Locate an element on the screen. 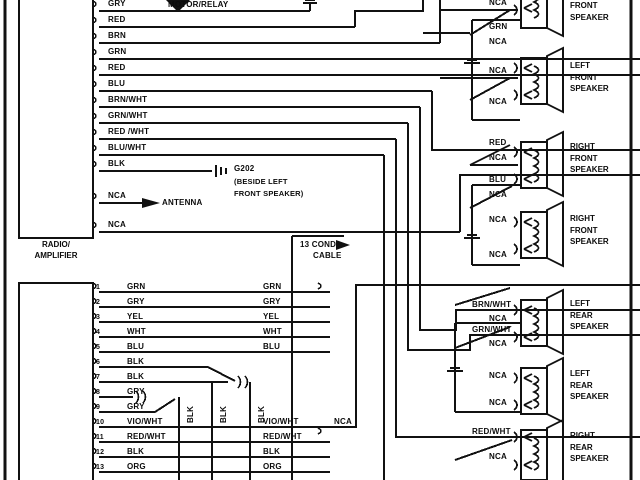  wire-label-top-2: BRN is located at coordinates (117, 35).